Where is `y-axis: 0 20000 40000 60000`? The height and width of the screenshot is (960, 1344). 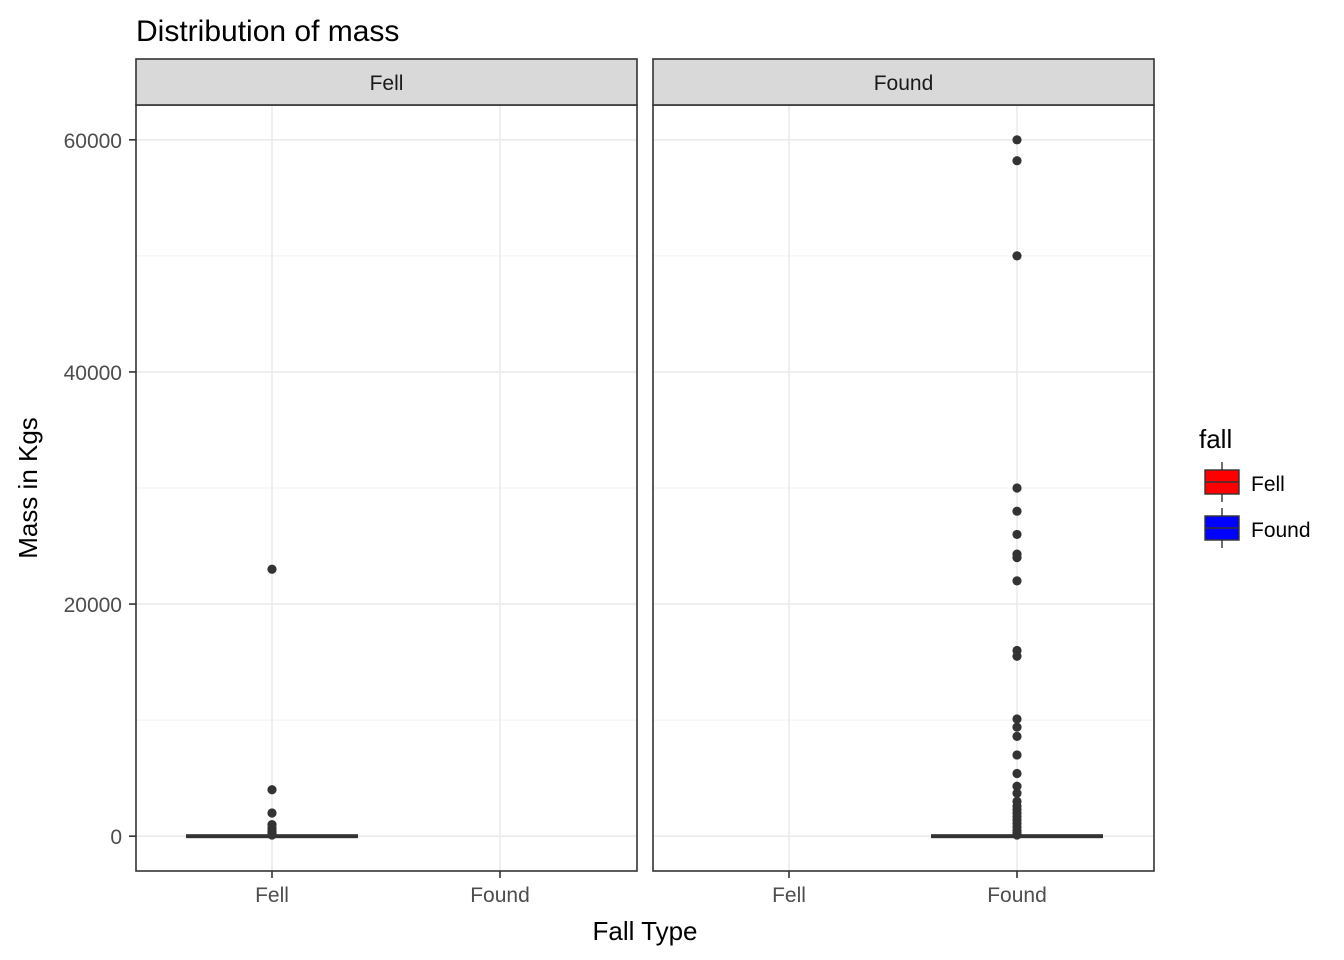
y-axis: 0 20000 40000 60000 is located at coordinates (100, 489).